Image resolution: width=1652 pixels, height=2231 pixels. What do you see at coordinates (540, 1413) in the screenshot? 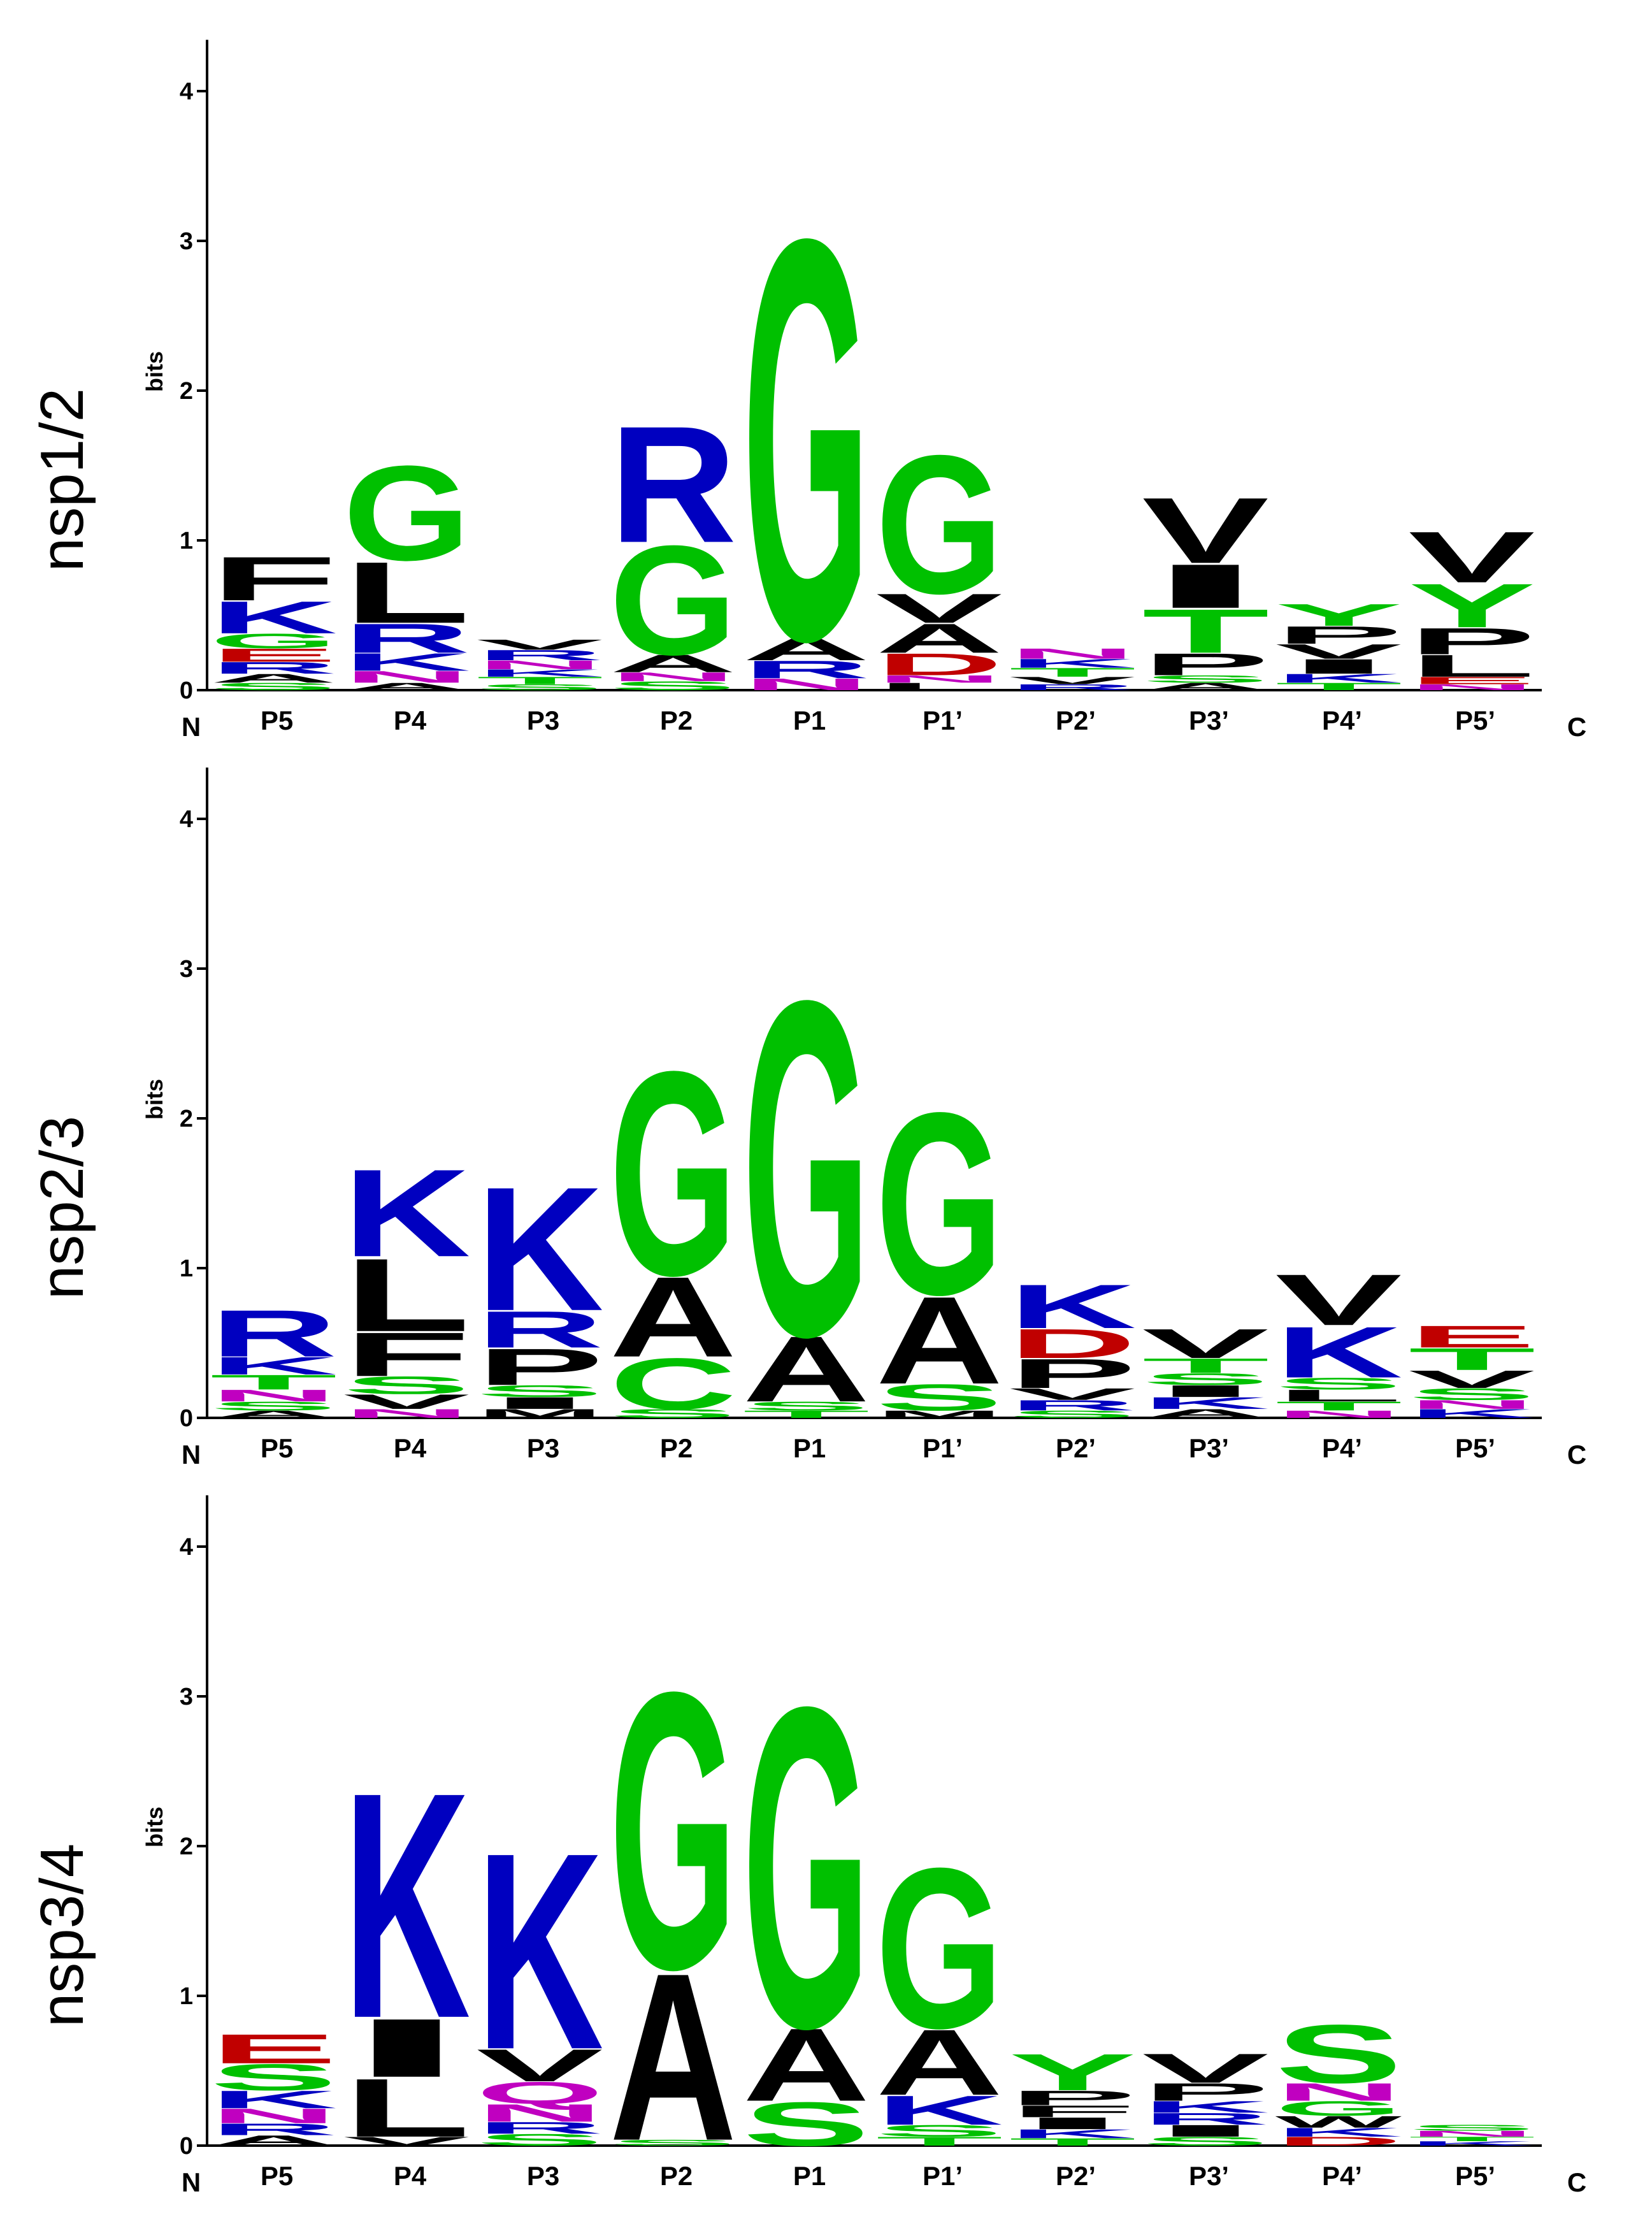
I see `logo-letter-M: M` at bounding box center [540, 1413].